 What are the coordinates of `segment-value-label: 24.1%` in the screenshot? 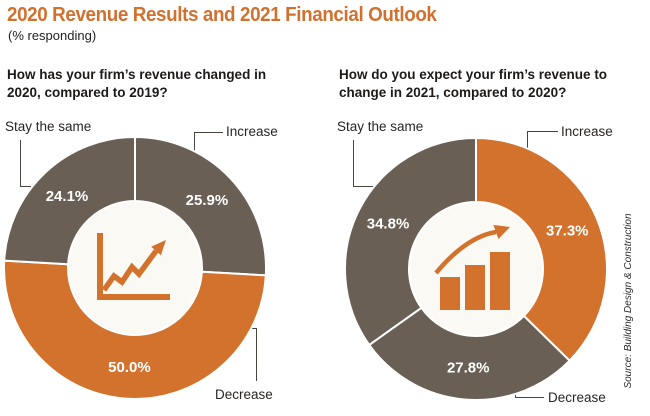 It's located at (67, 196).